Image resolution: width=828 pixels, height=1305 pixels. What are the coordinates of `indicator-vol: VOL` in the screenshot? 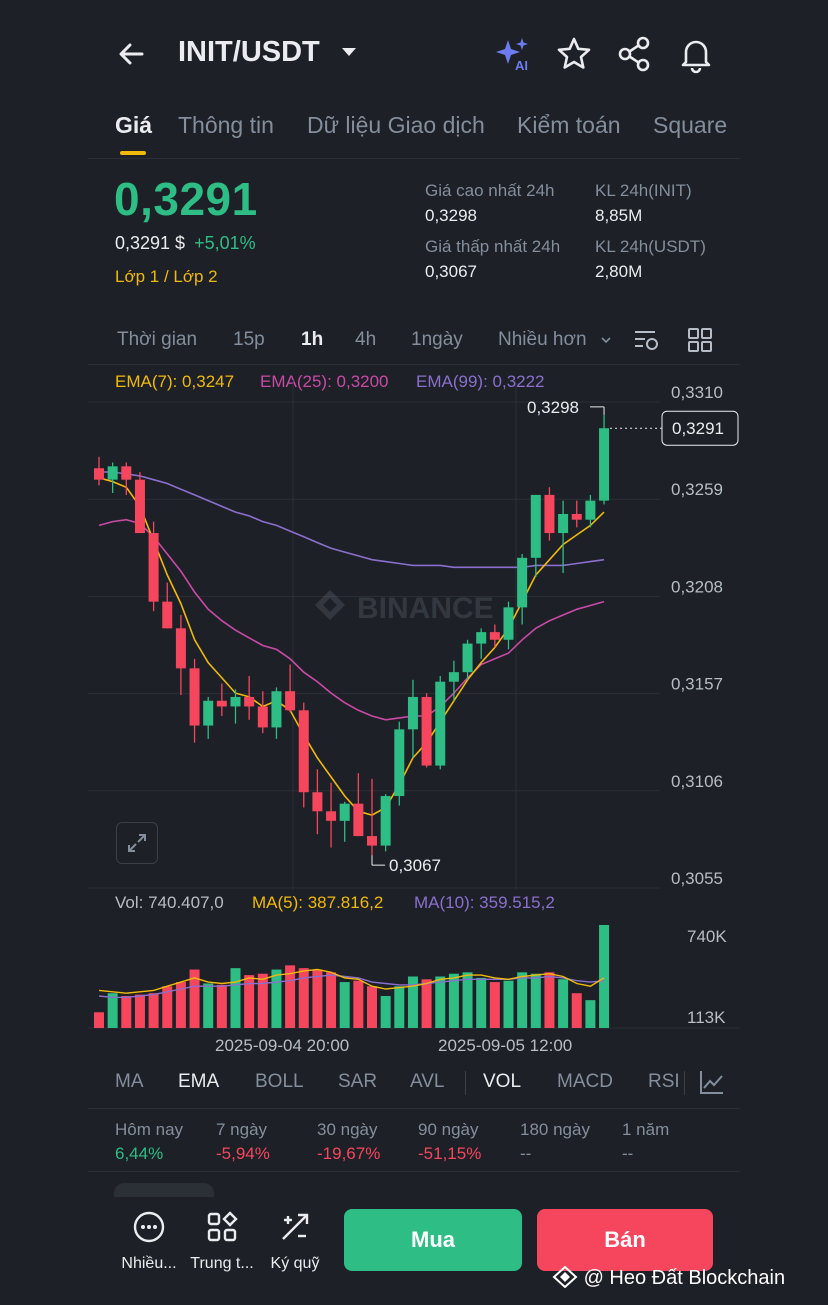 It's located at (502, 1081).